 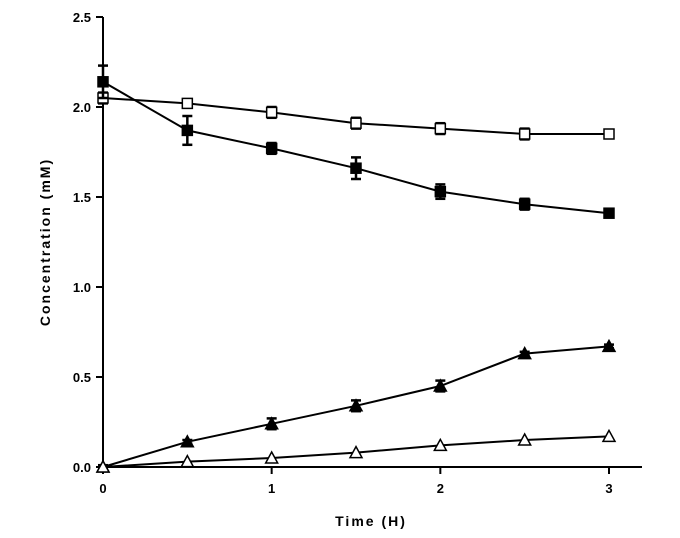 I want to click on y-tick-label: 2.5, so click(x=82, y=17).